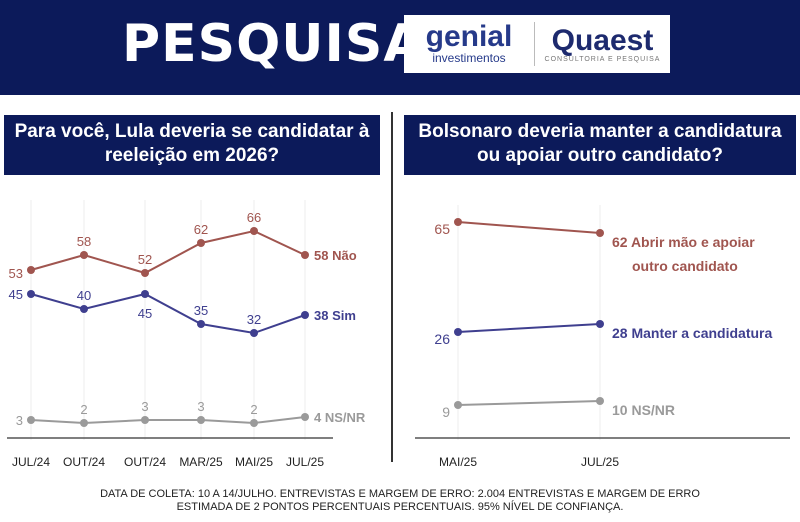 The height and width of the screenshot is (522, 800). Describe the element at coordinates (340, 417) in the screenshot. I see `series-end-label: 4 NS/NR` at that location.